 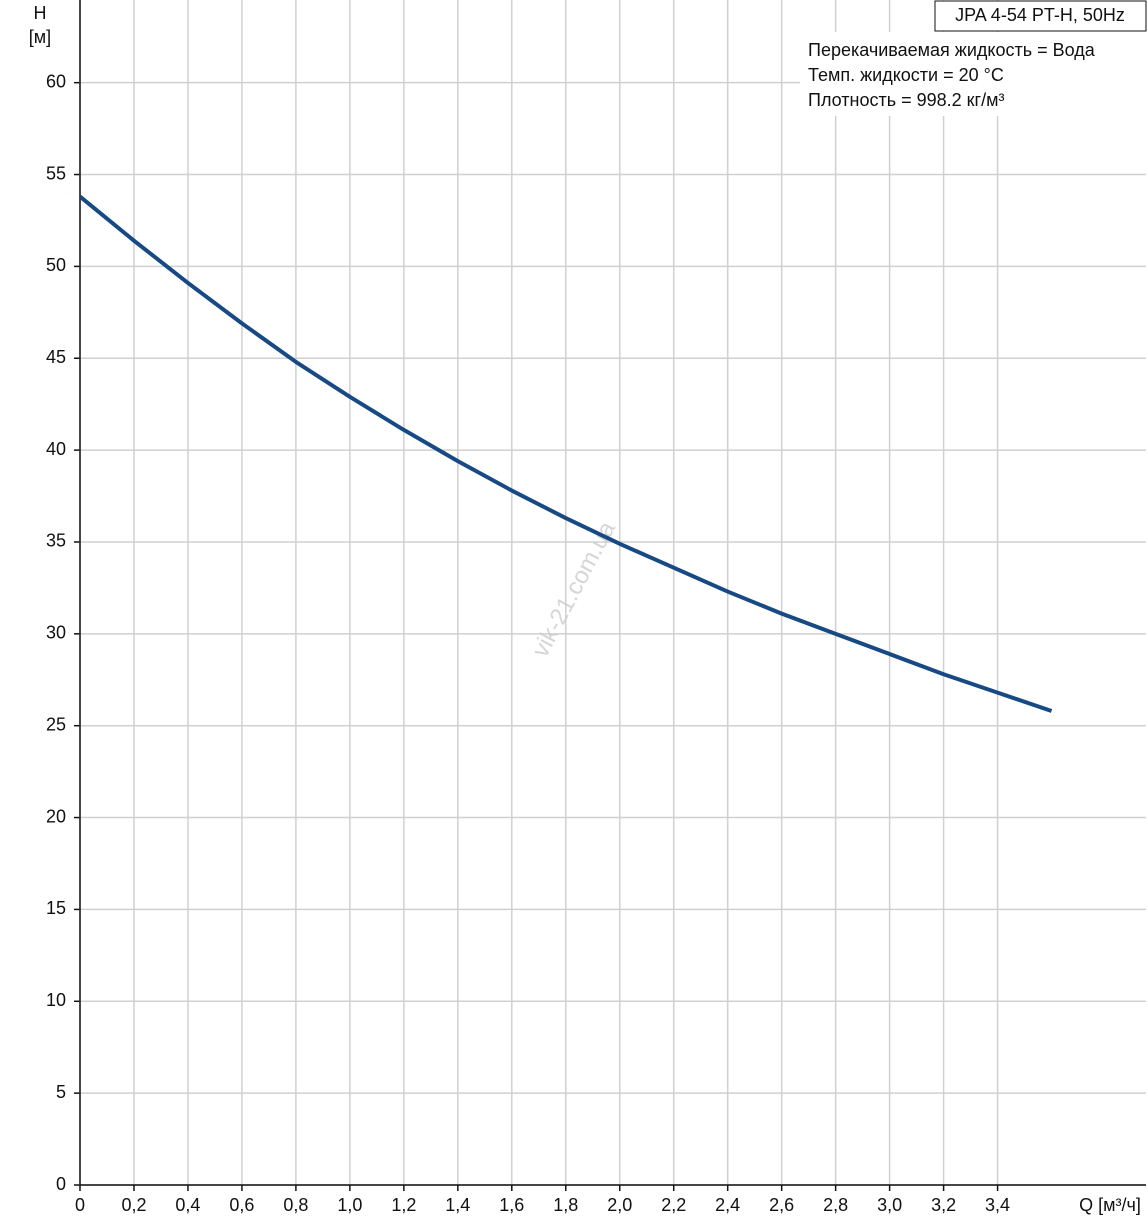 I want to click on y-tick-label: 0, so click(x=61, y=1184).